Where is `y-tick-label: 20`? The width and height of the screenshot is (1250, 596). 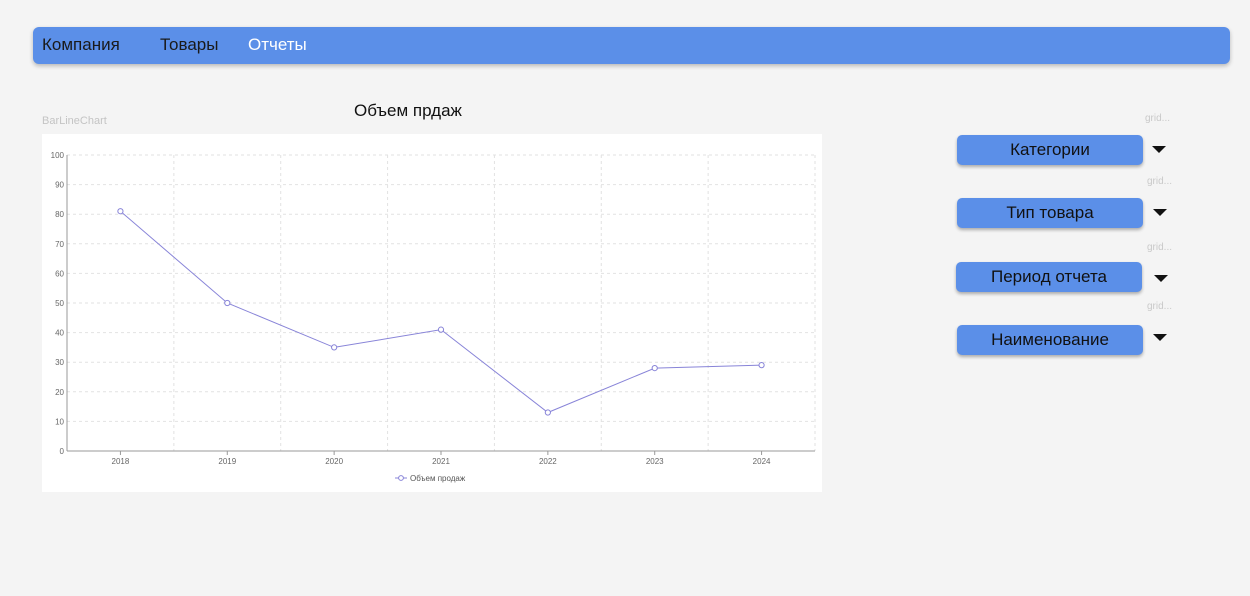 y-tick-label: 20 is located at coordinates (59, 392).